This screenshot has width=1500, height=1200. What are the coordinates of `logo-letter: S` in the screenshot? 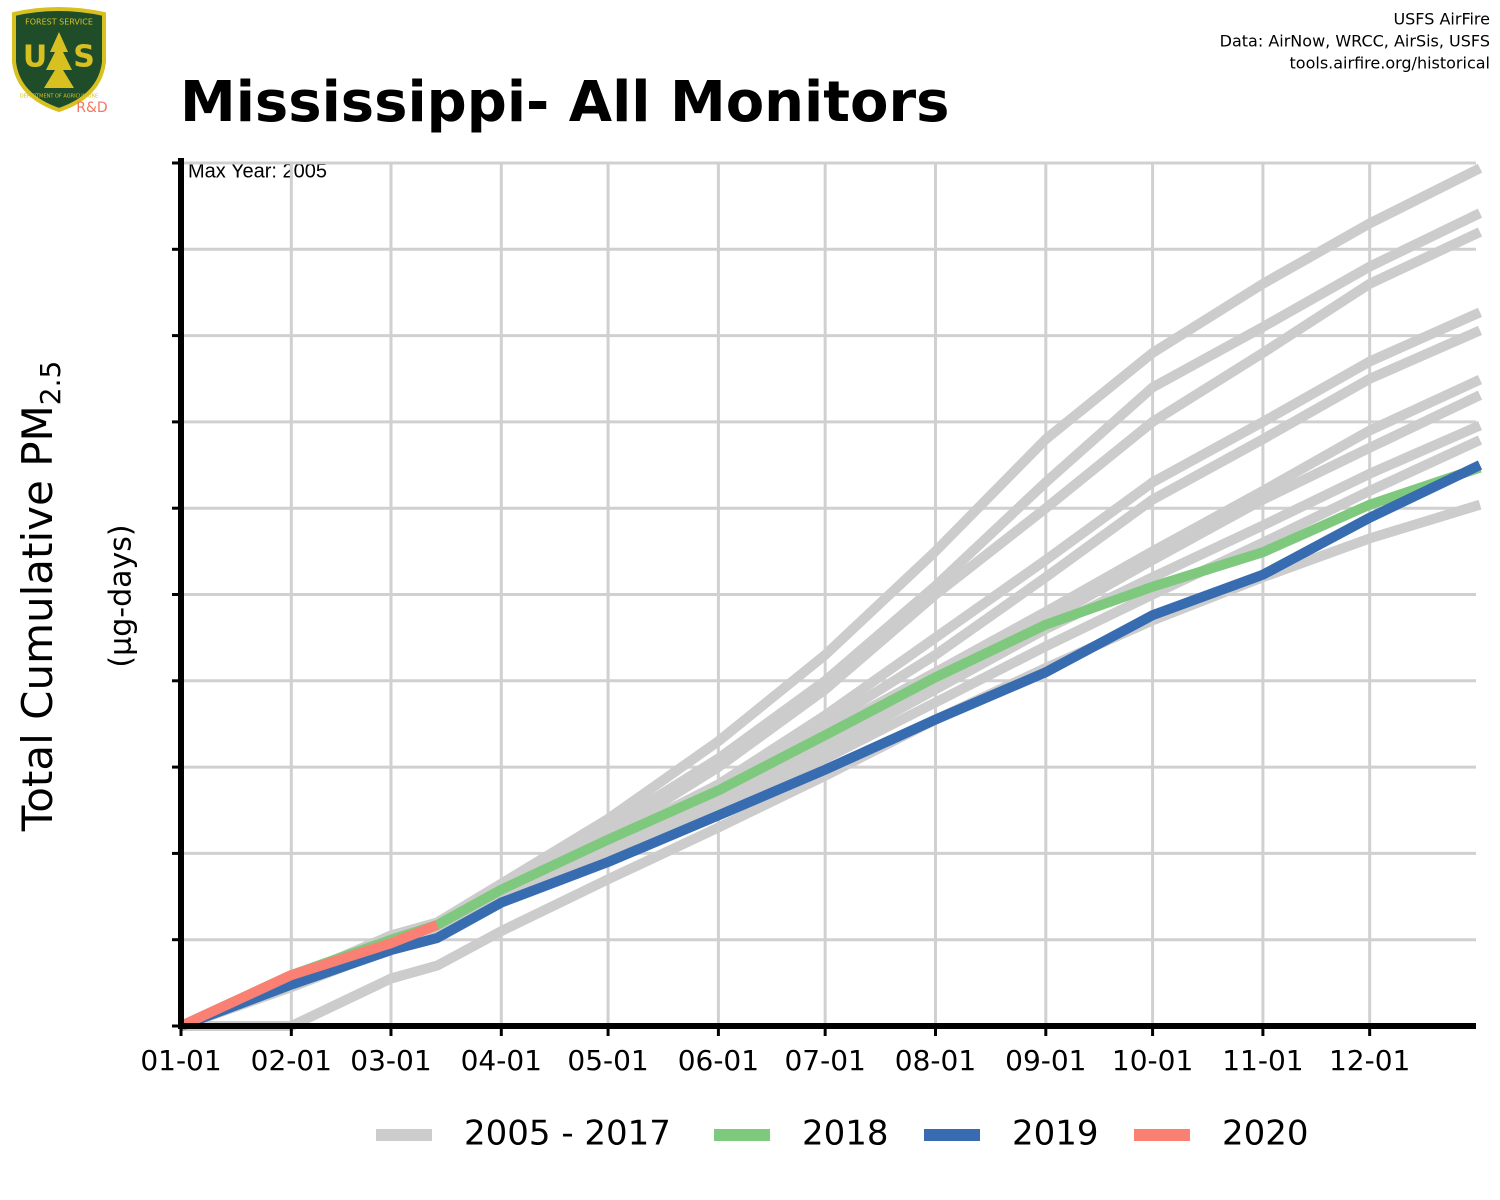 It's located at (84, 57).